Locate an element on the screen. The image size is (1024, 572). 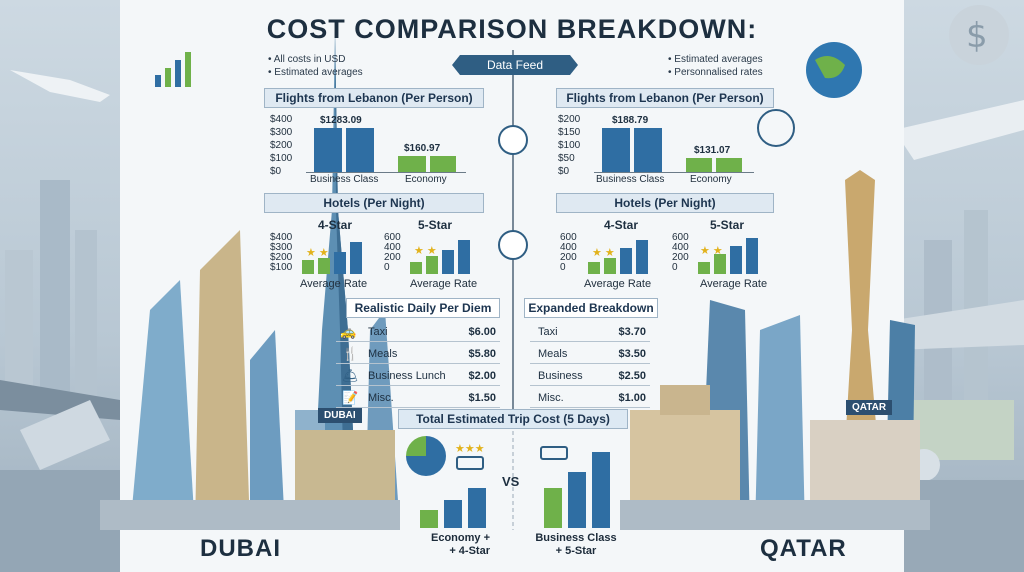
data-label: $160.97 is located at coordinates (422, 148).